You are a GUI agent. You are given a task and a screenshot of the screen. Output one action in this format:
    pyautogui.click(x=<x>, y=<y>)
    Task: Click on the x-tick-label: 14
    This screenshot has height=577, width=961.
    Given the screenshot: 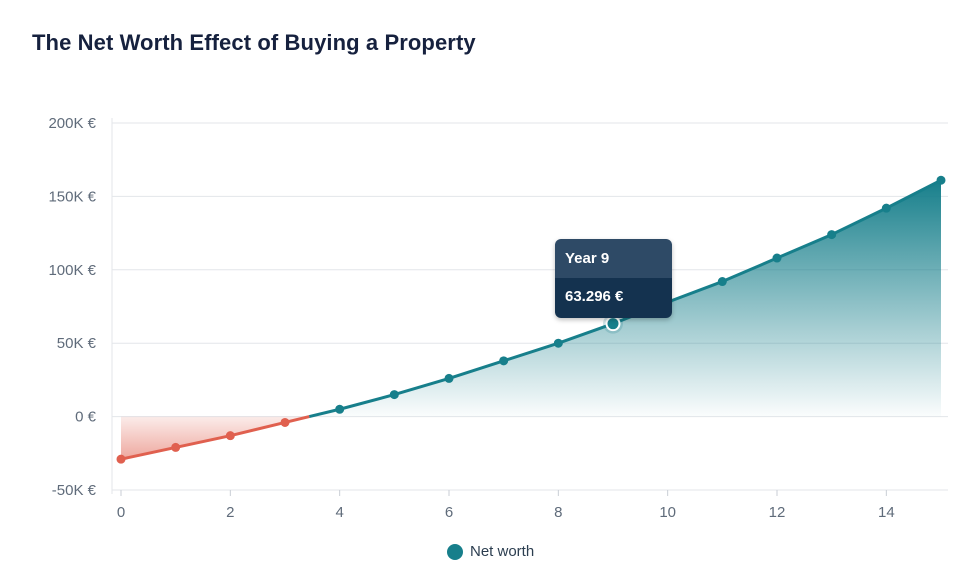 What is the action you would take?
    pyautogui.click(x=886, y=512)
    